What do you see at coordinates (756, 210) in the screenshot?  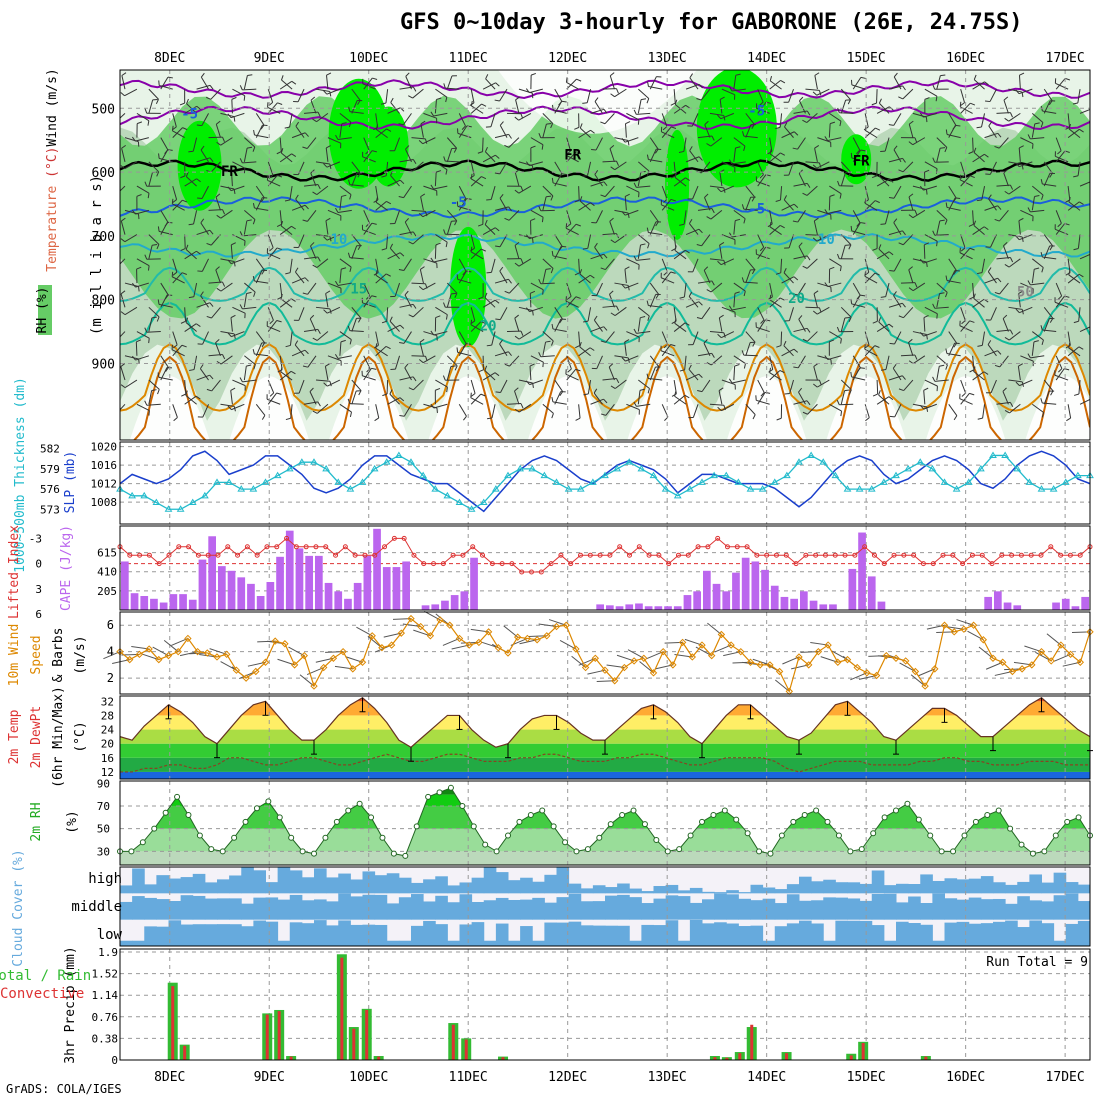 I see `contour-label: -5` at bounding box center [756, 210].